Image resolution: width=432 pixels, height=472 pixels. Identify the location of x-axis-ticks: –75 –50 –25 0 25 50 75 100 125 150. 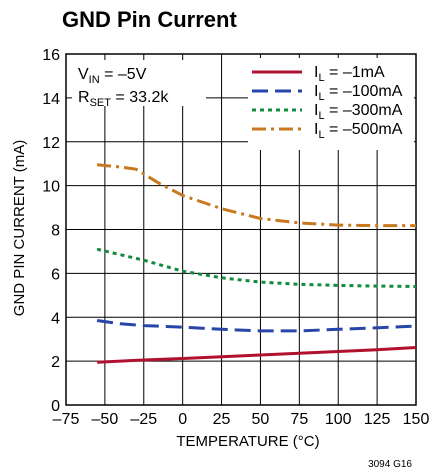
(241, 419).